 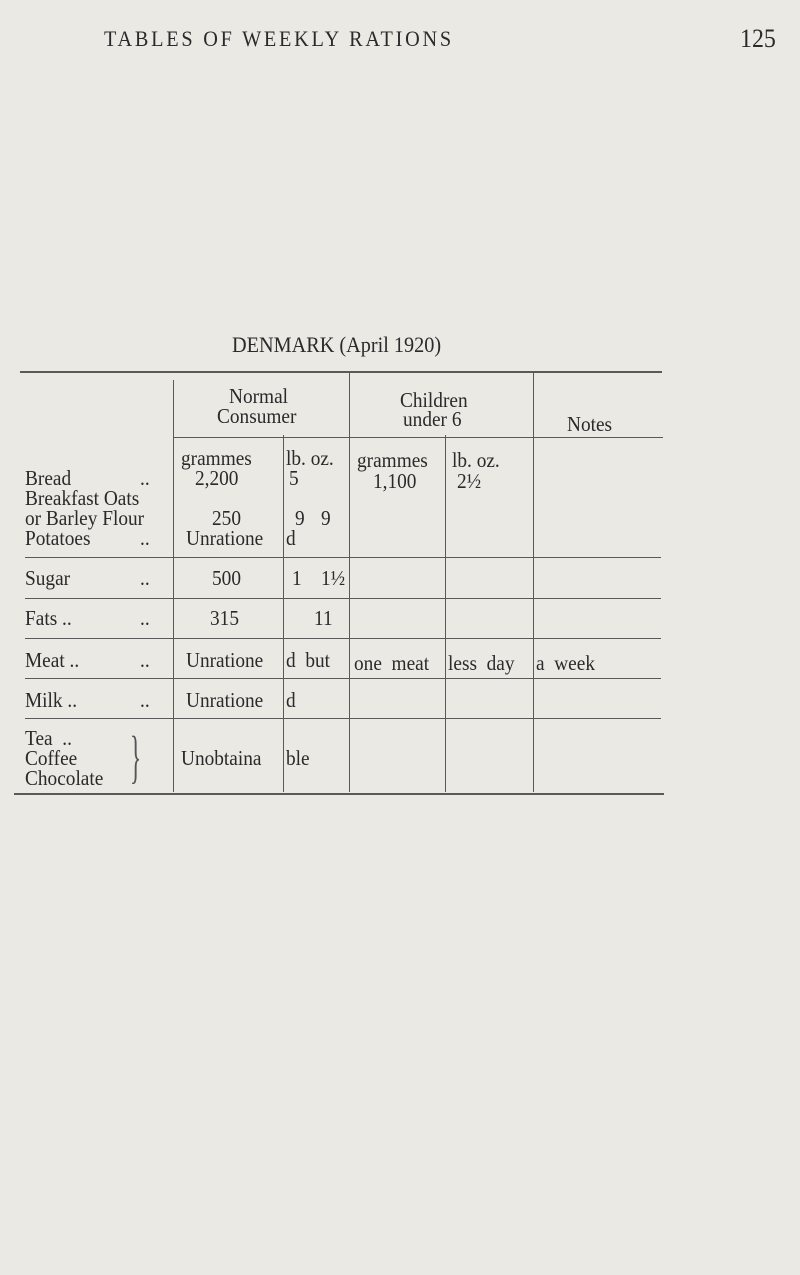 I want to click on cell: 315, so click(x=224, y=618).